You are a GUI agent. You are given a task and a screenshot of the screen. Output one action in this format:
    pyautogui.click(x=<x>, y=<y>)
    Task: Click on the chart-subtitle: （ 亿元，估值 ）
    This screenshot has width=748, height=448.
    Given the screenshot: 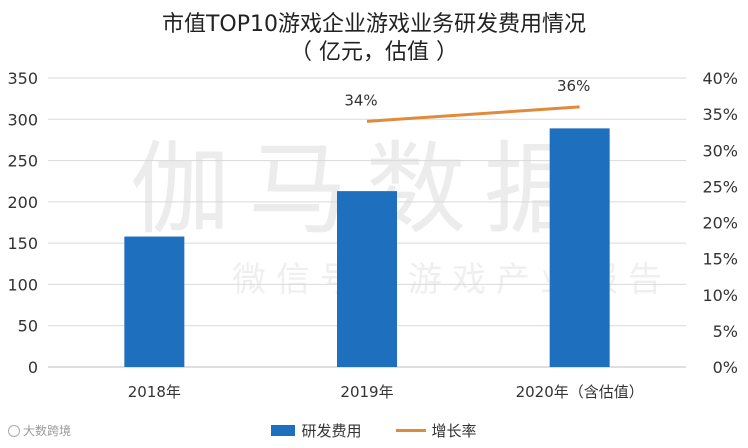 What is the action you would take?
    pyautogui.click(x=374, y=52)
    